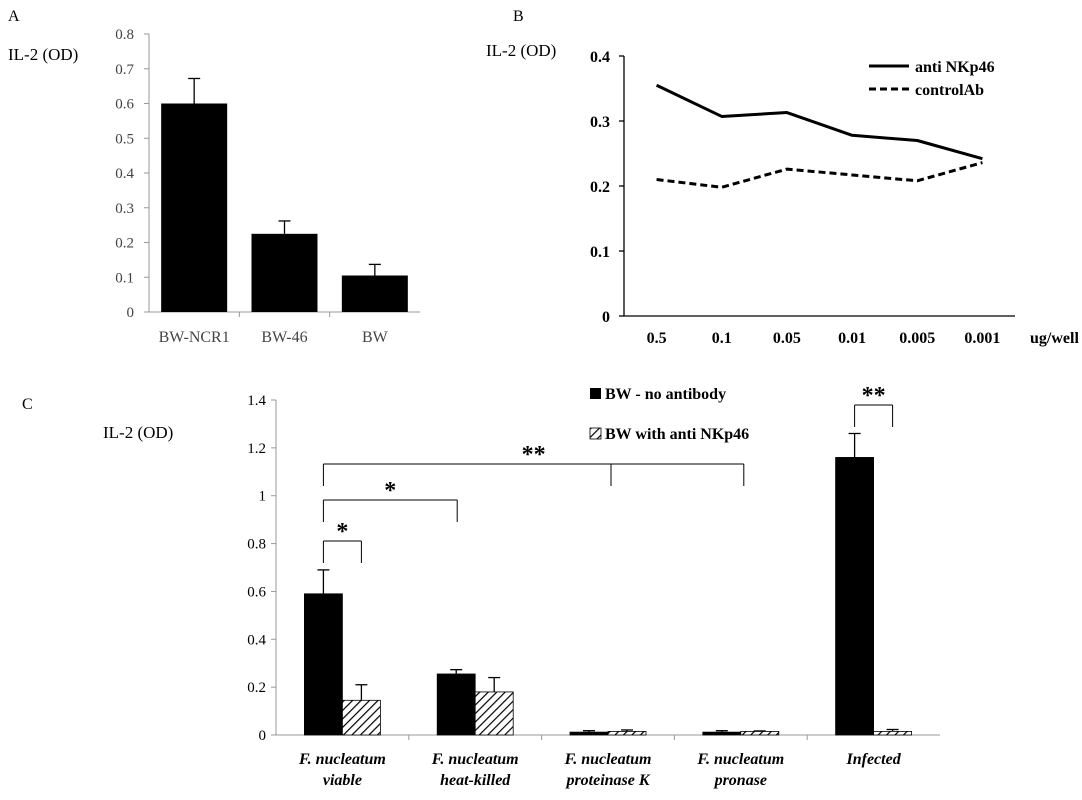 The width and height of the screenshot is (1082, 800). What do you see at coordinates (263, 497) in the screenshot?
I see `y-tick-label: 1` at bounding box center [263, 497].